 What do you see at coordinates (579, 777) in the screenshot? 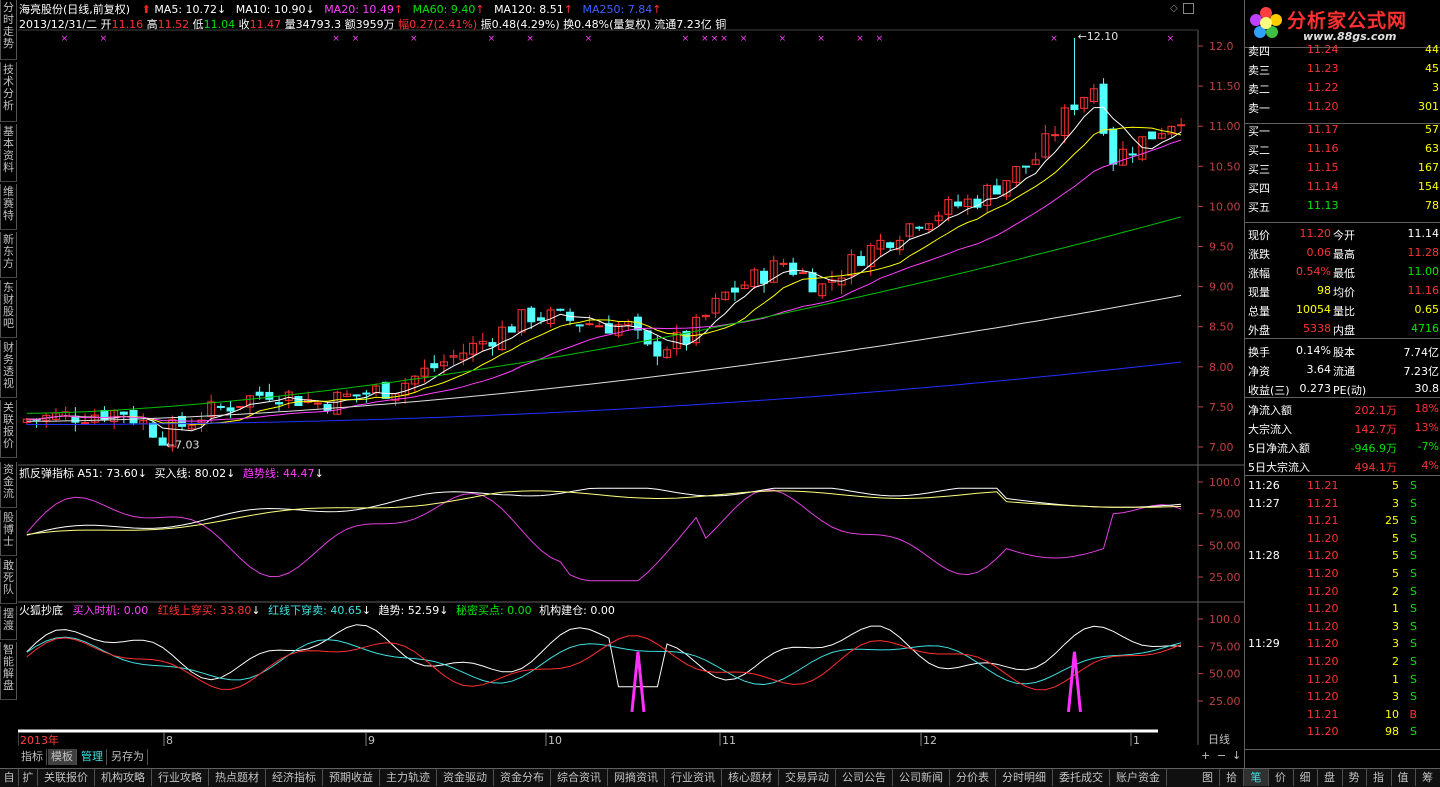
I see `bottom-tab-11: 综合资讯` at bounding box center [579, 777].